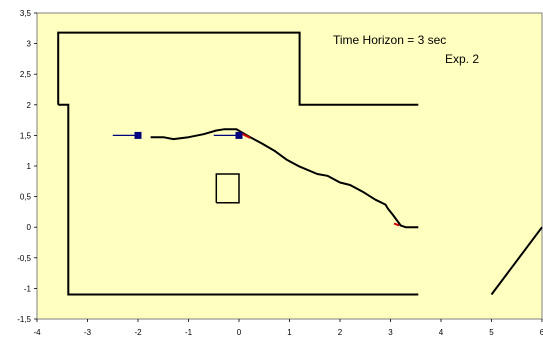 This screenshot has width=543, height=340. I want to click on x-tick-label: 5, so click(491, 332).